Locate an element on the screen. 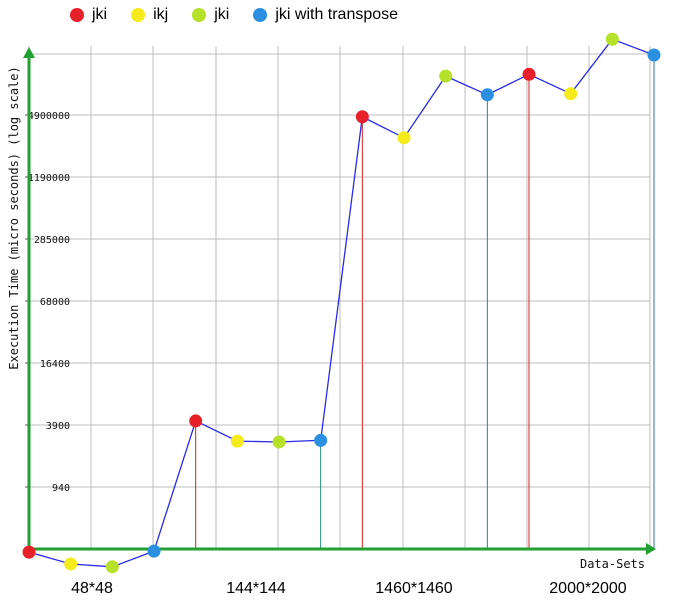 The width and height of the screenshot is (677, 602). y-axis-arrow-icon is located at coordinates (29, 52).